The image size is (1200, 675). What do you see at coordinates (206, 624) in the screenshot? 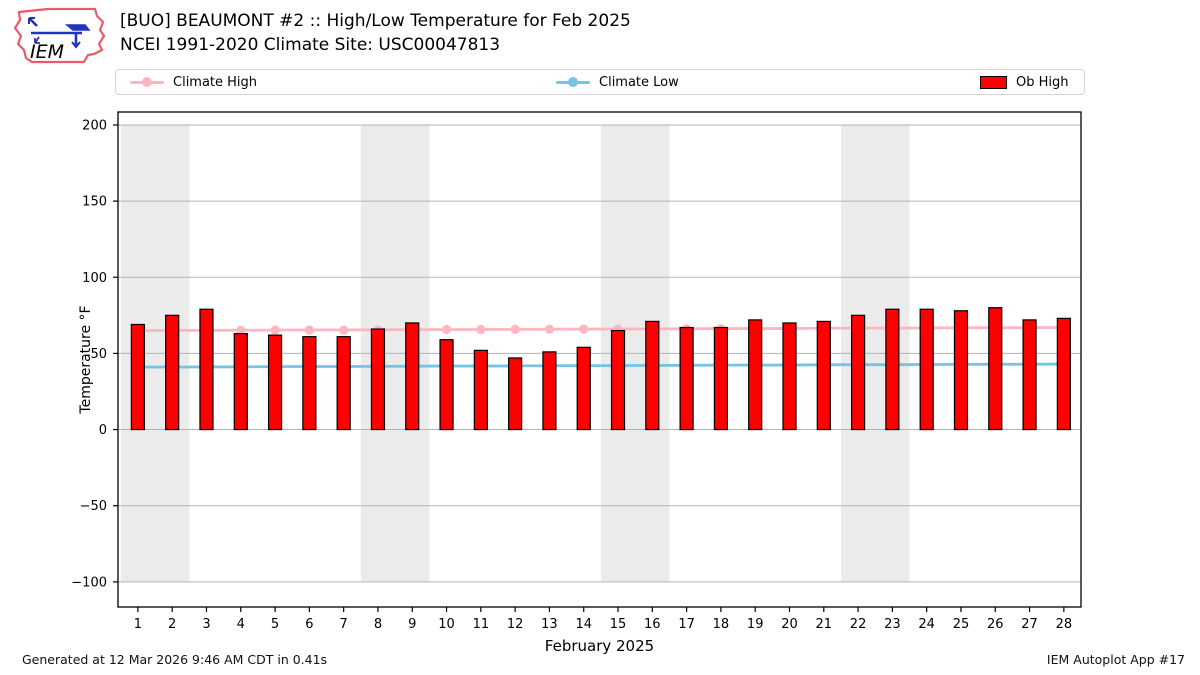
I see `x-tick-label: 3` at bounding box center [206, 624].